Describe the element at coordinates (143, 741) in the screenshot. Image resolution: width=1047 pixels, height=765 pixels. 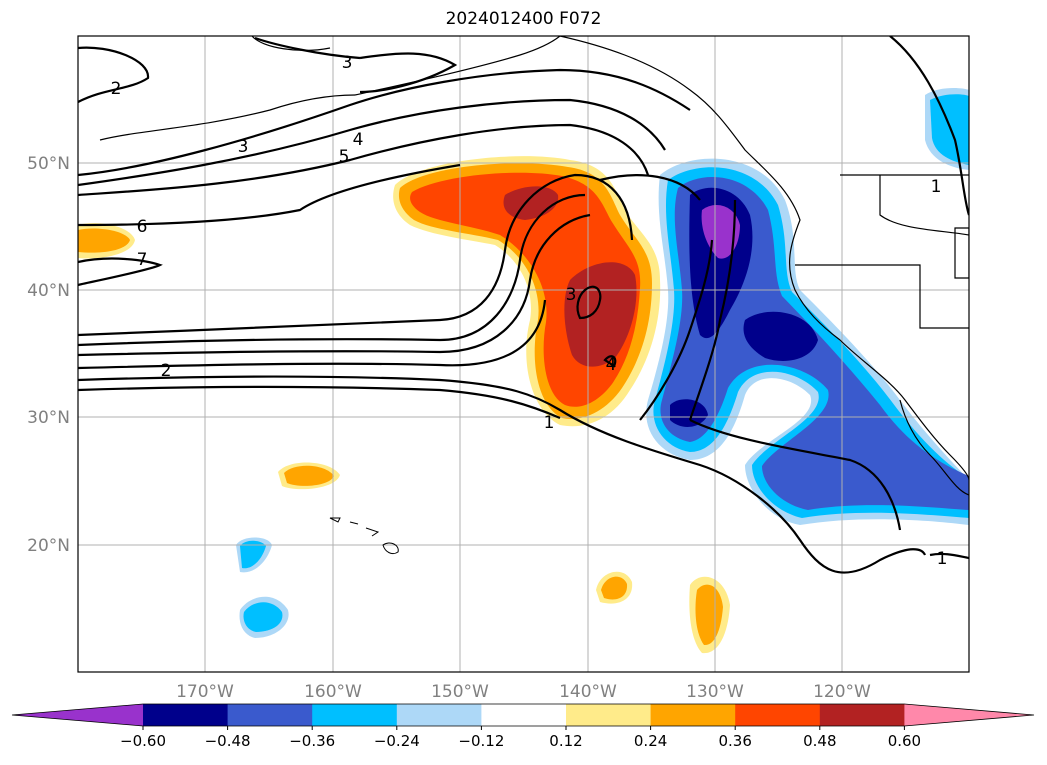
I see `colorbar-tick-label: −0.60` at that location.